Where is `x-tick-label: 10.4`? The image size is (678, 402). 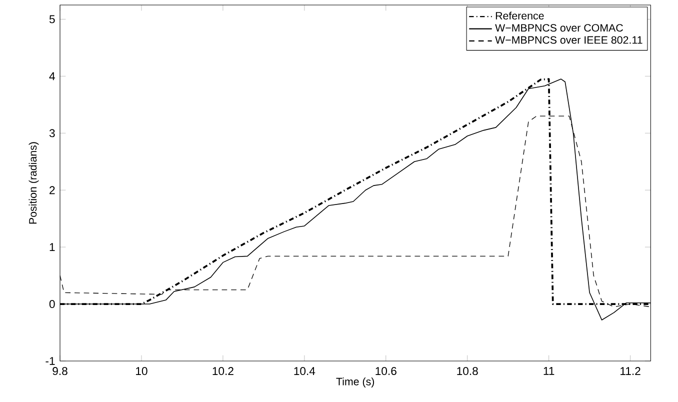 x-tick-label: 10.4 is located at coordinates (305, 371).